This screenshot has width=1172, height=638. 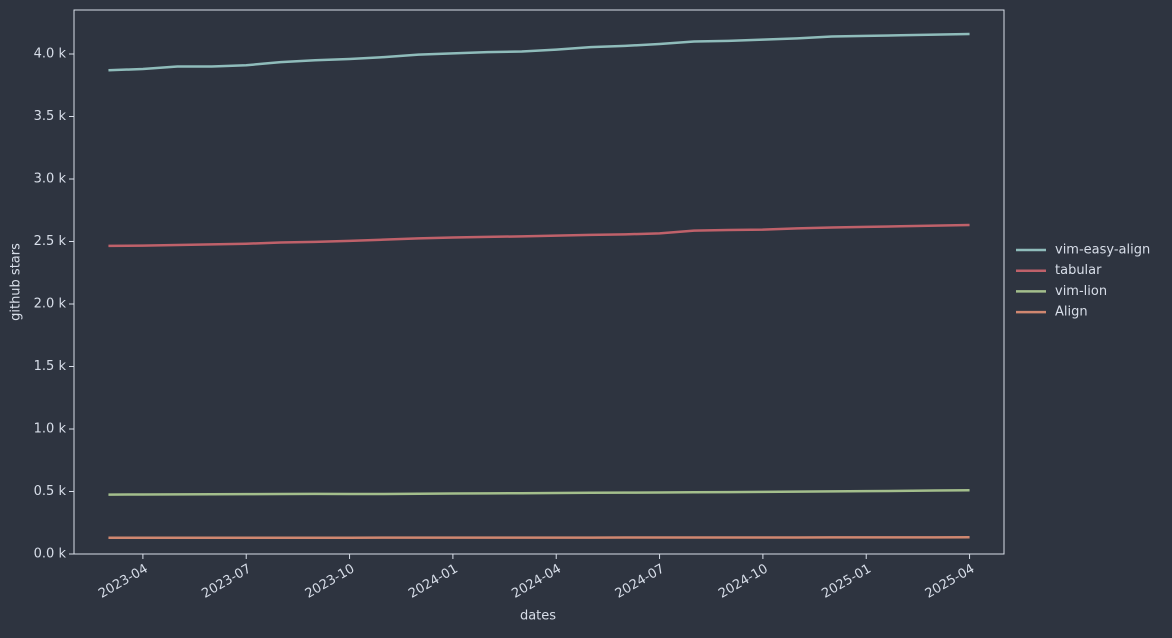 I want to click on y-tick-label: 0.5 k, so click(x=50, y=491).